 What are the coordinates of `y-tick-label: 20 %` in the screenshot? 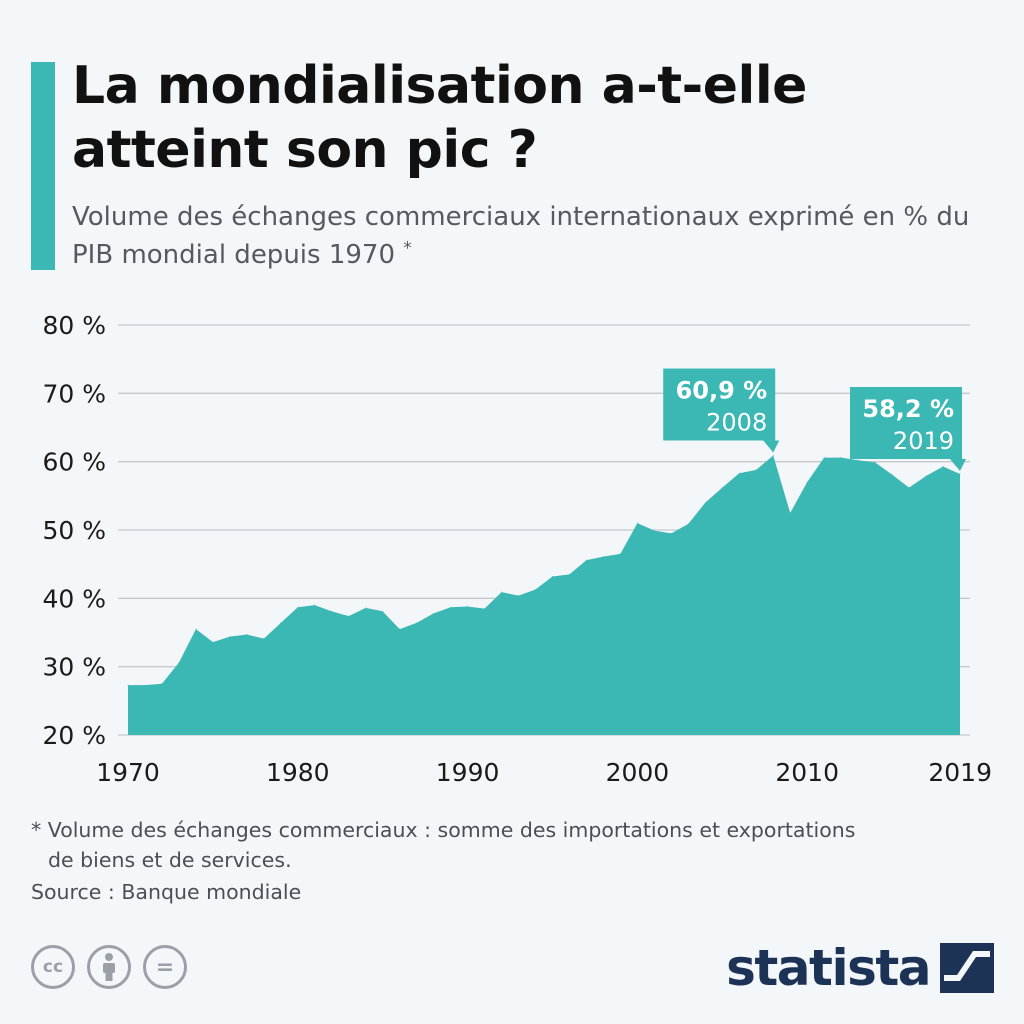 It's located at (74, 735).